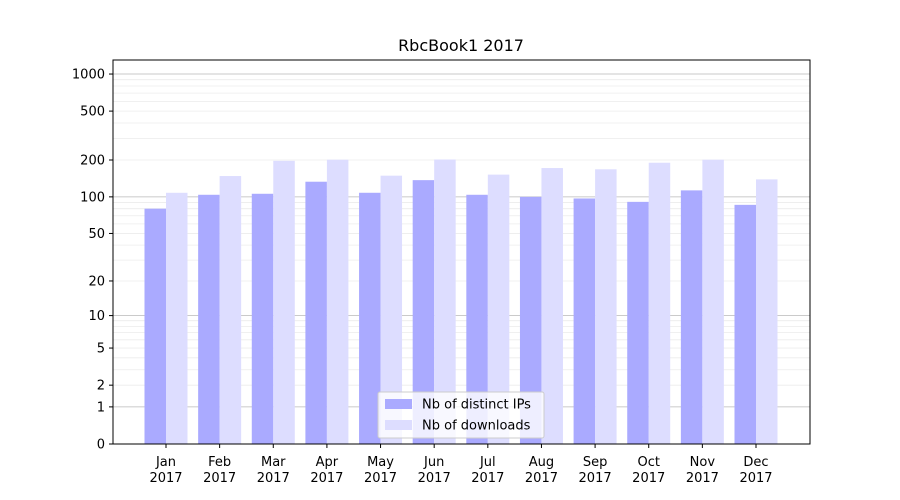 Image resolution: width=900 pixels, height=500 pixels. What do you see at coordinates (92, 112) in the screenshot?
I see `y-tick-label: 500` at bounding box center [92, 112].